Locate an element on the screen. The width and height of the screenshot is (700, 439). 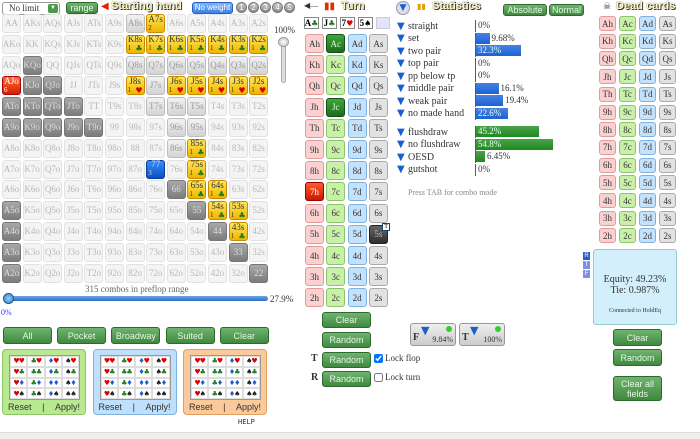
hand-cell-32s: 32s is located at coordinates (259, 252).